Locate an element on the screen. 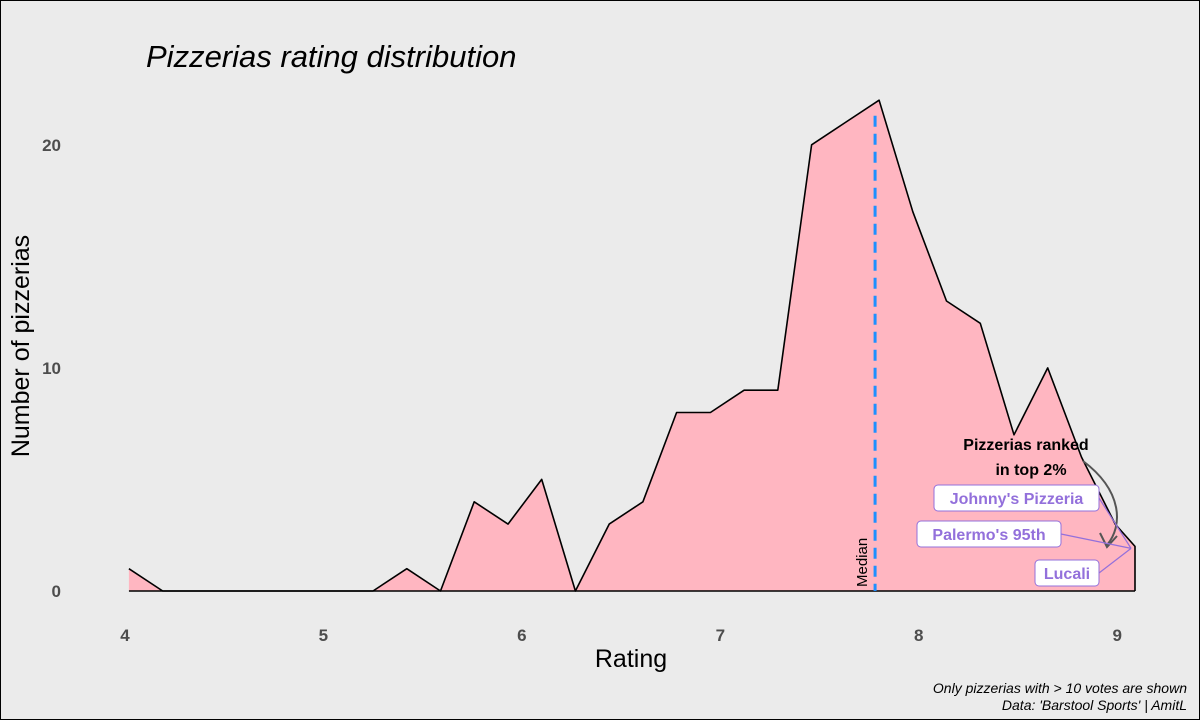 The height and width of the screenshot is (720, 1200). y-tick-label: 10 is located at coordinates (51, 368).